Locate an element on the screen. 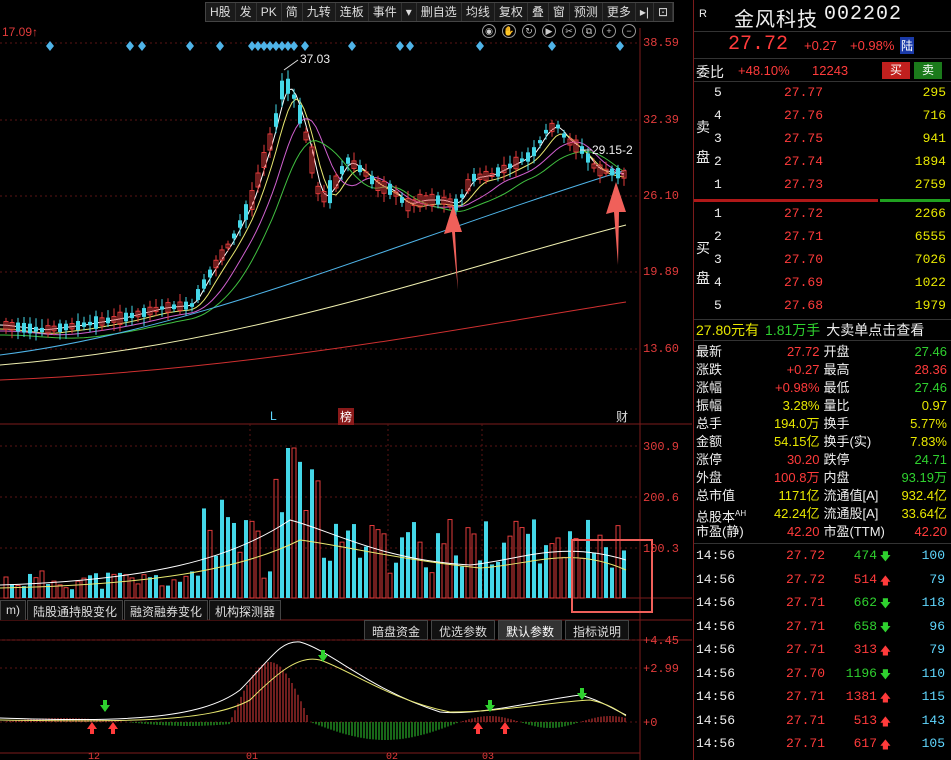  toolbar-item-3: 简 is located at coordinates (292, 12).